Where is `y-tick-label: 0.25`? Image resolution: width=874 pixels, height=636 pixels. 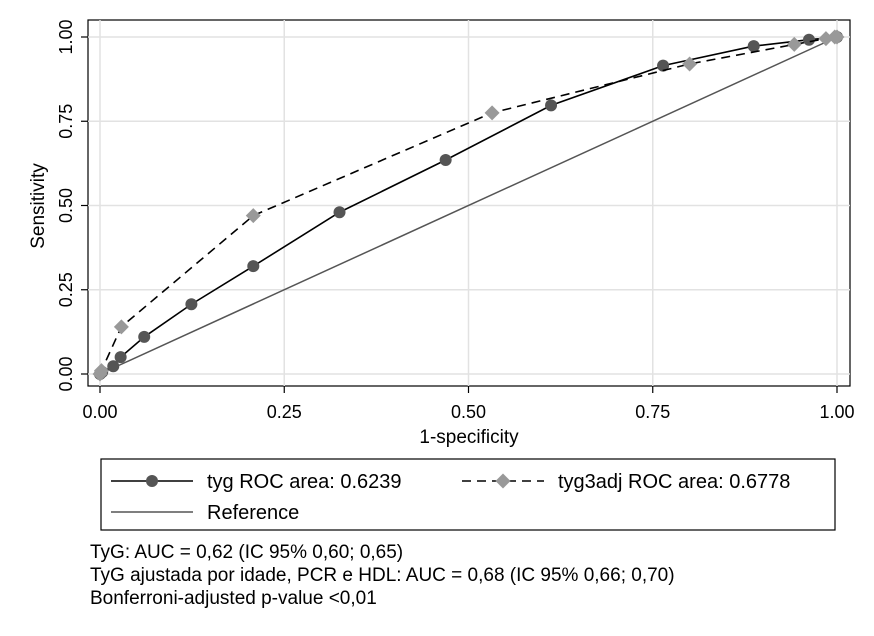 y-tick-label: 0.25 is located at coordinates (66, 289).